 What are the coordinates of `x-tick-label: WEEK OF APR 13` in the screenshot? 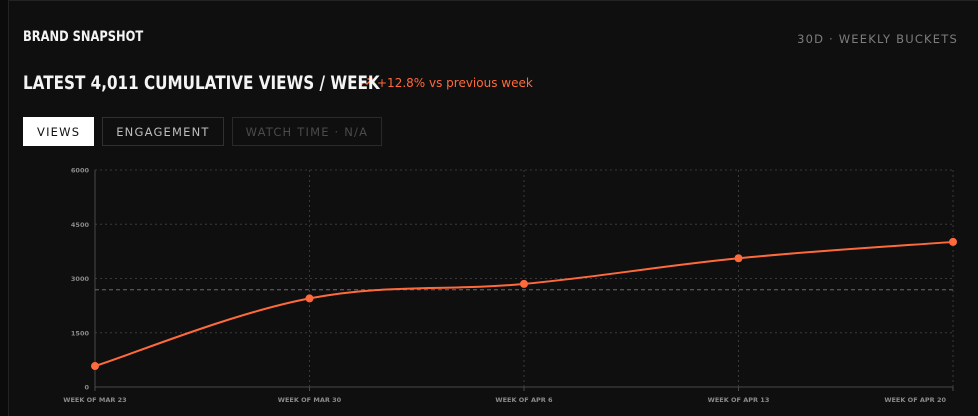 It's located at (739, 400).